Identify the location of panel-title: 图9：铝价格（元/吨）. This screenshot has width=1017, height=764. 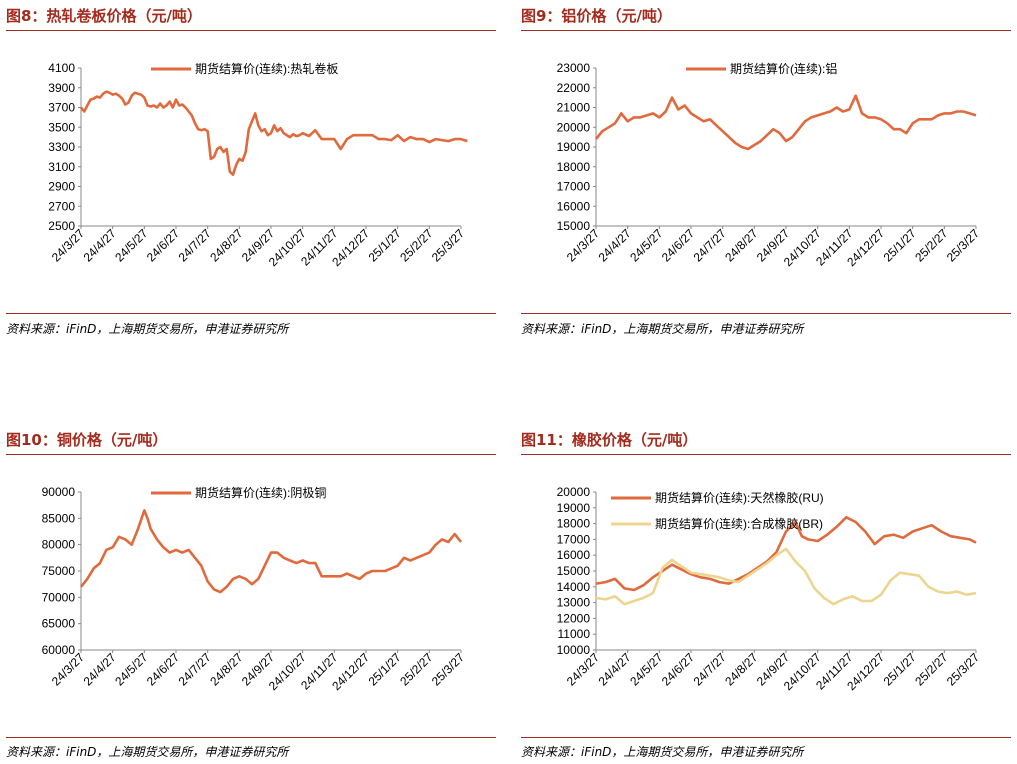
(596, 16).